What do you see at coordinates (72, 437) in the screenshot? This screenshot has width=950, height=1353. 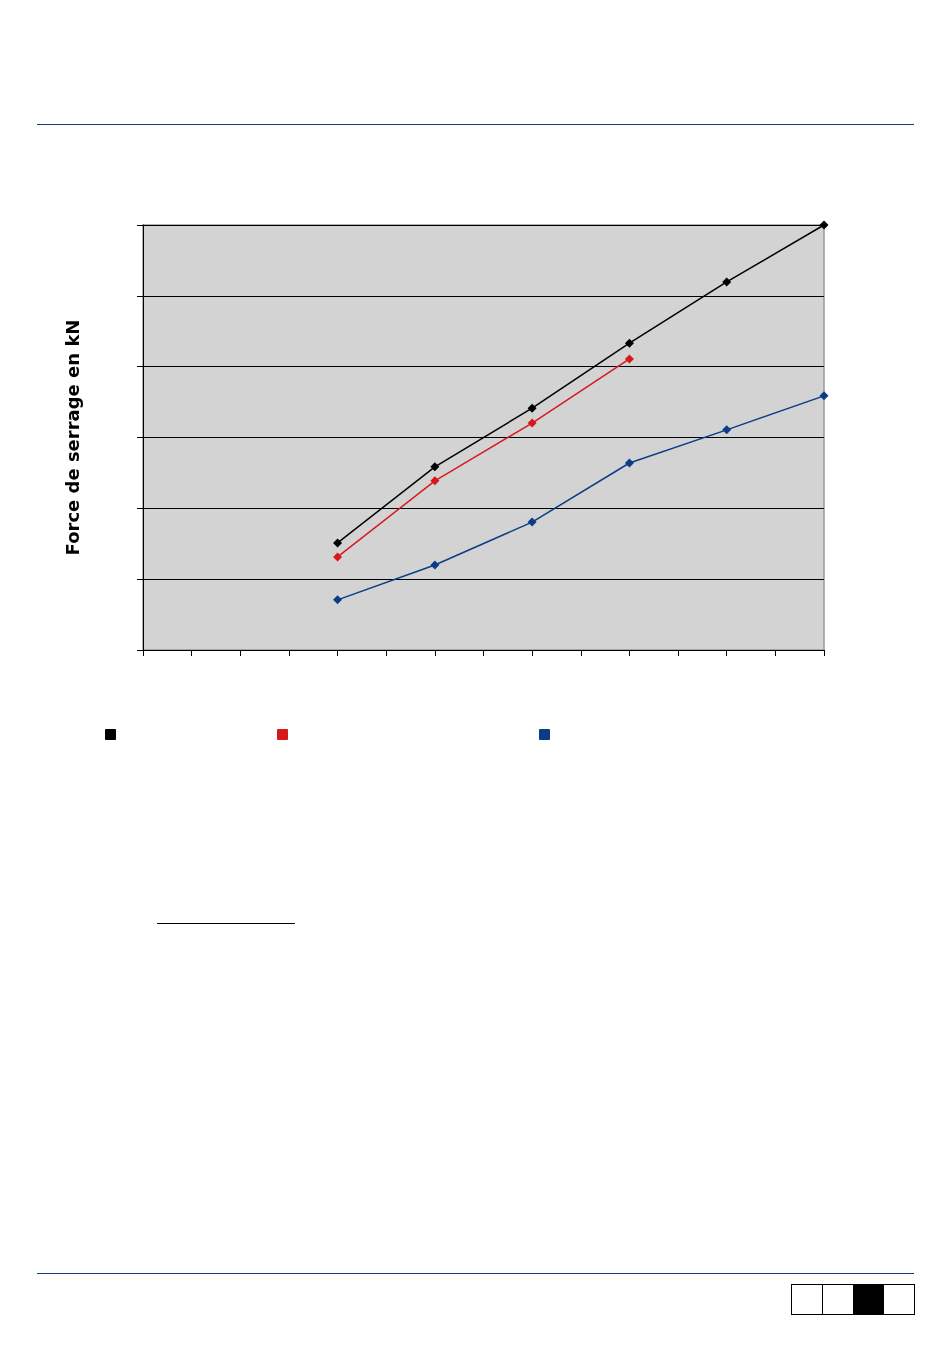 I see `y-axis-title: Force de serrage en kN` at bounding box center [72, 437].